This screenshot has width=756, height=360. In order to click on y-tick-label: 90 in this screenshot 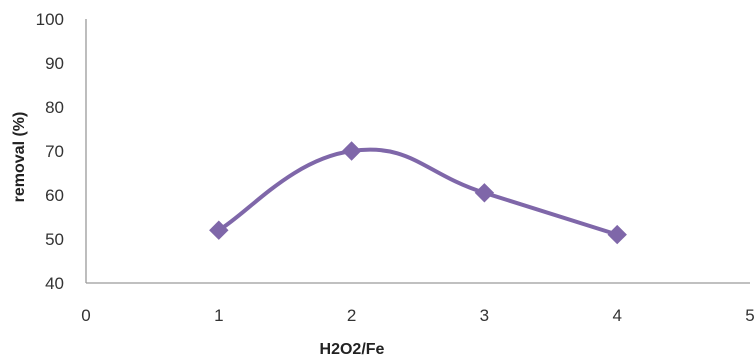, I will do `click(54, 63)`.